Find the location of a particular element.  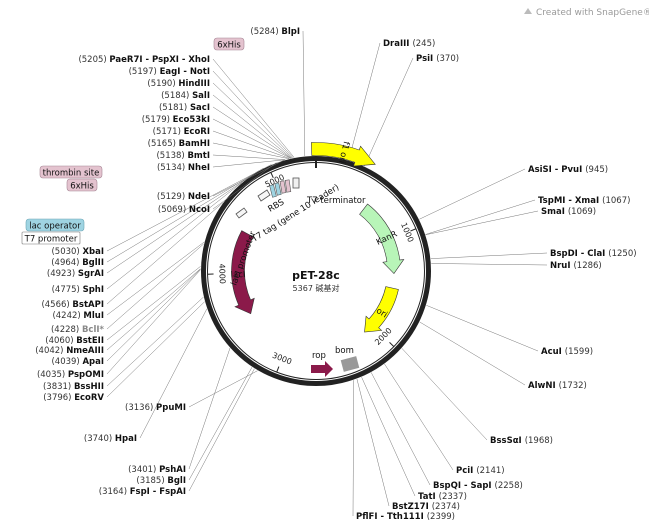

tick-label: 3000 is located at coordinates (282, 359).